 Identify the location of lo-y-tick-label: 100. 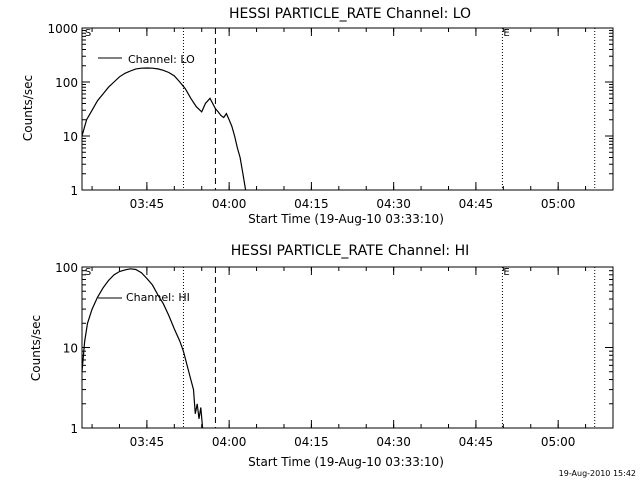
(66, 83).